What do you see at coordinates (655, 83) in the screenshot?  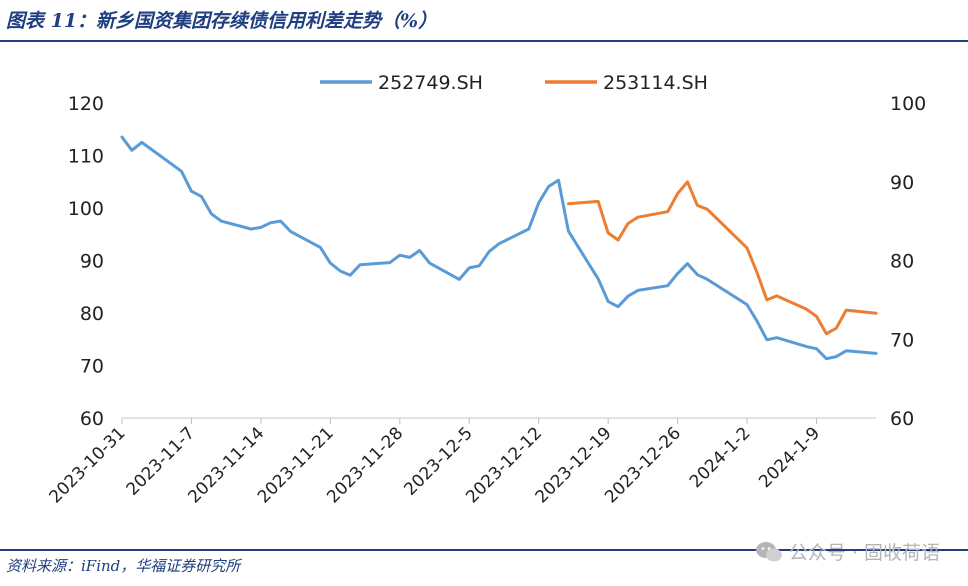 I see `legend-label: 253114.SH` at bounding box center [655, 83].